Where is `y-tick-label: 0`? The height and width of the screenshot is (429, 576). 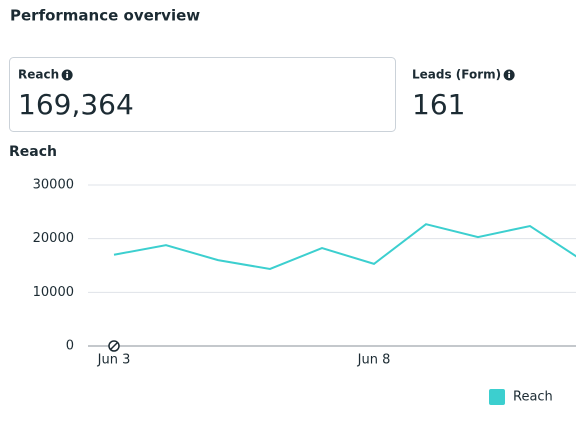
y-tick-label: 0 is located at coordinates (70, 346).